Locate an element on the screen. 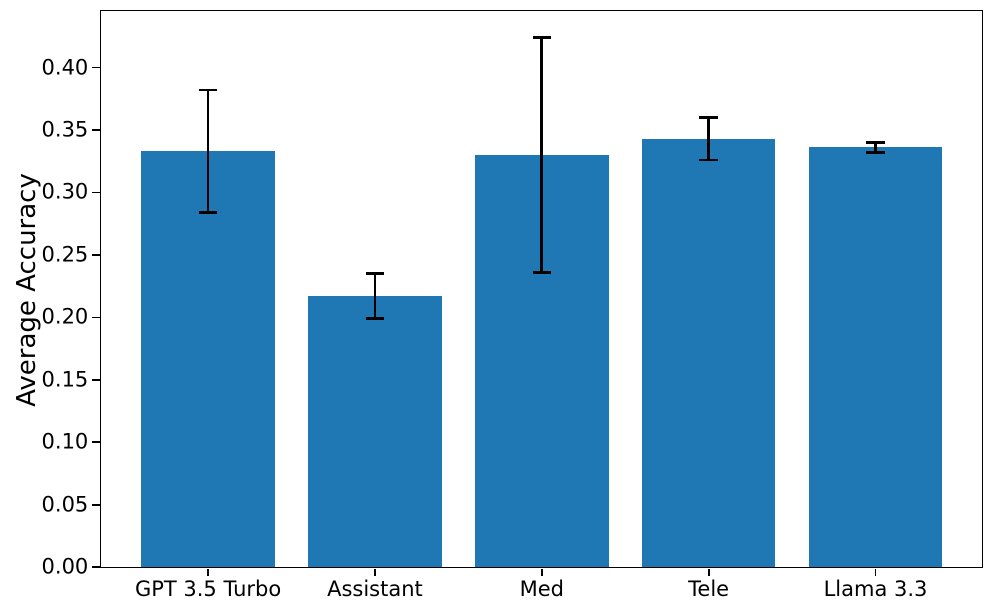 The height and width of the screenshot is (616, 996). y-tick-label: 0.00 is located at coordinates (65, 566).